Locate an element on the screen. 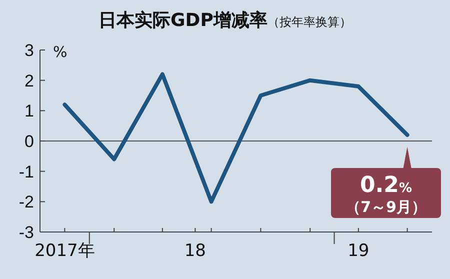  y-tick-label: 3 is located at coordinates (29, 50).